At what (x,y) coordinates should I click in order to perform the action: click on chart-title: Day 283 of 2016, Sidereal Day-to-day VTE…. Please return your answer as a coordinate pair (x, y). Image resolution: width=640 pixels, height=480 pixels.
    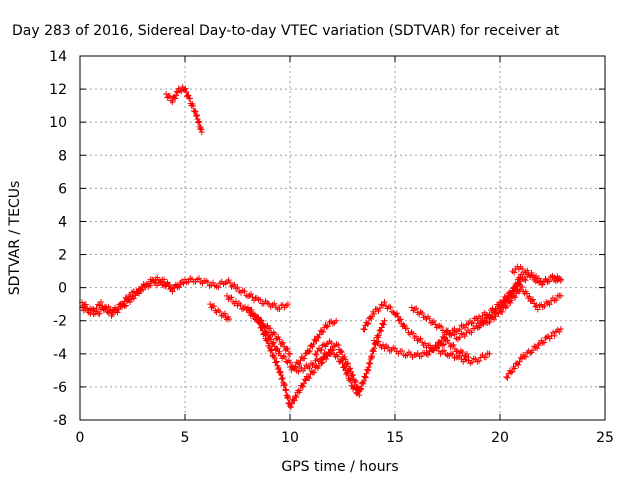
    Looking at the image, I should click on (286, 31).